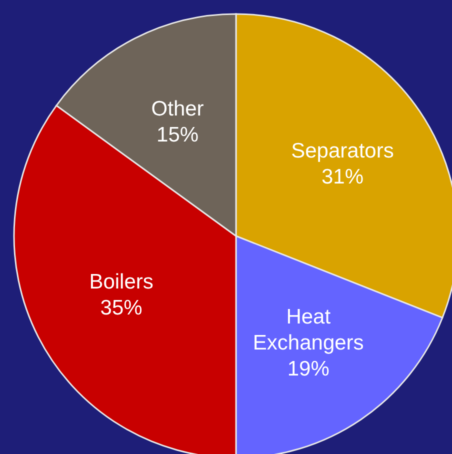  What do you see at coordinates (342, 150) in the screenshot?
I see `slice-label: Separators` at bounding box center [342, 150].